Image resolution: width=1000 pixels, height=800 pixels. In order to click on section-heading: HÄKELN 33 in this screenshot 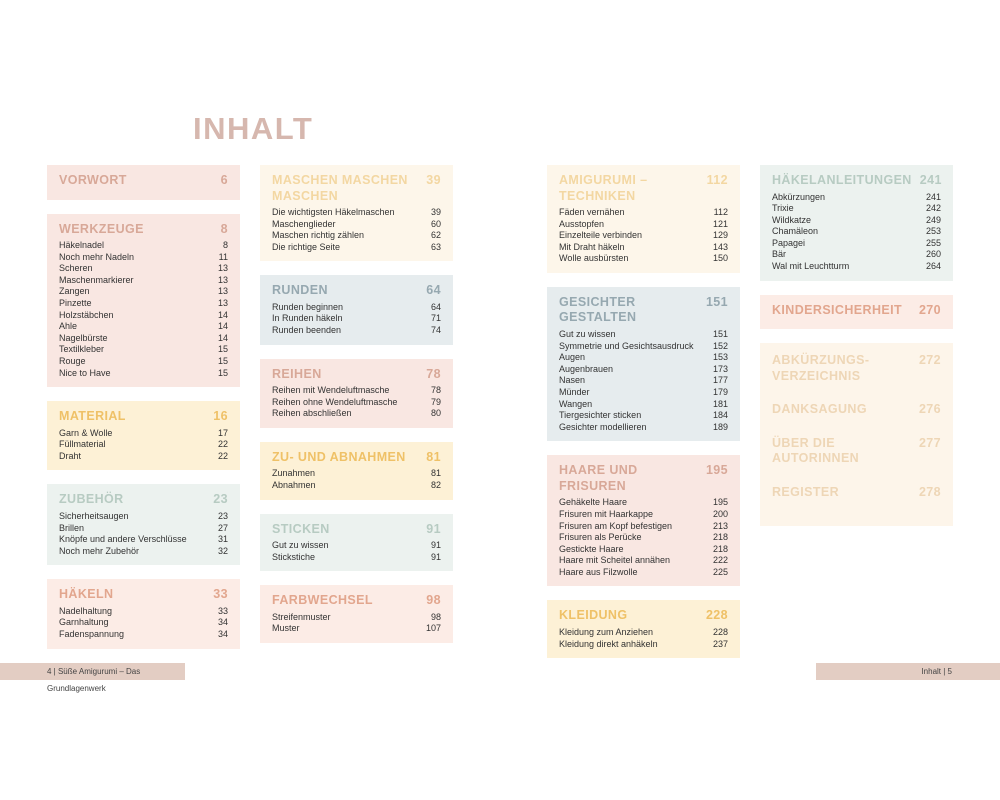, I will do `click(143, 595)`.